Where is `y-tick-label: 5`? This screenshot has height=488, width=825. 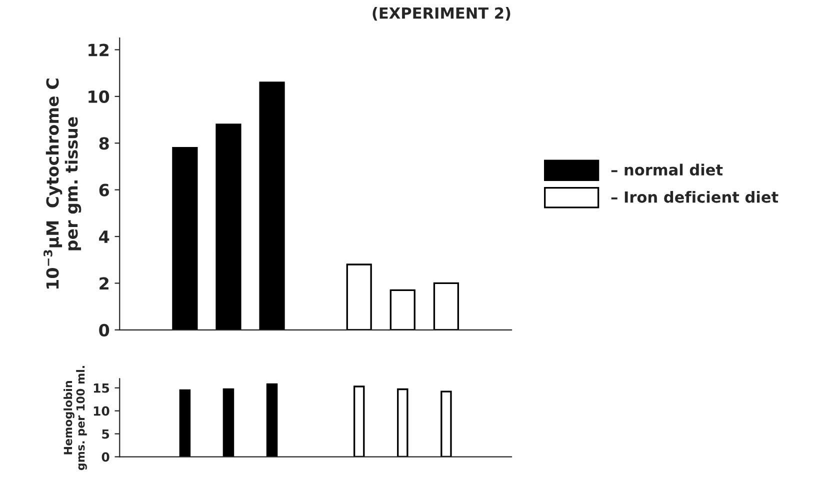 y-tick-label: 5 is located at coordinates (106, 434).